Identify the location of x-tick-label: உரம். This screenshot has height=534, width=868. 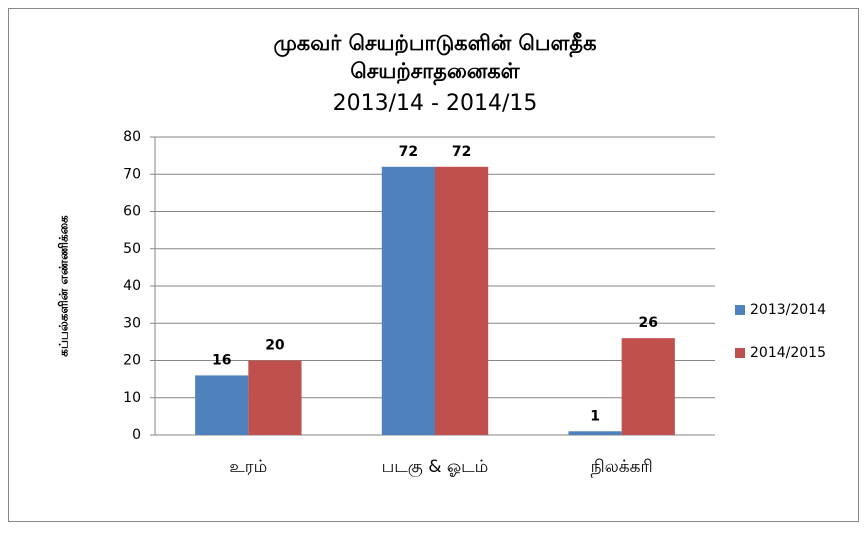
(248, 467).